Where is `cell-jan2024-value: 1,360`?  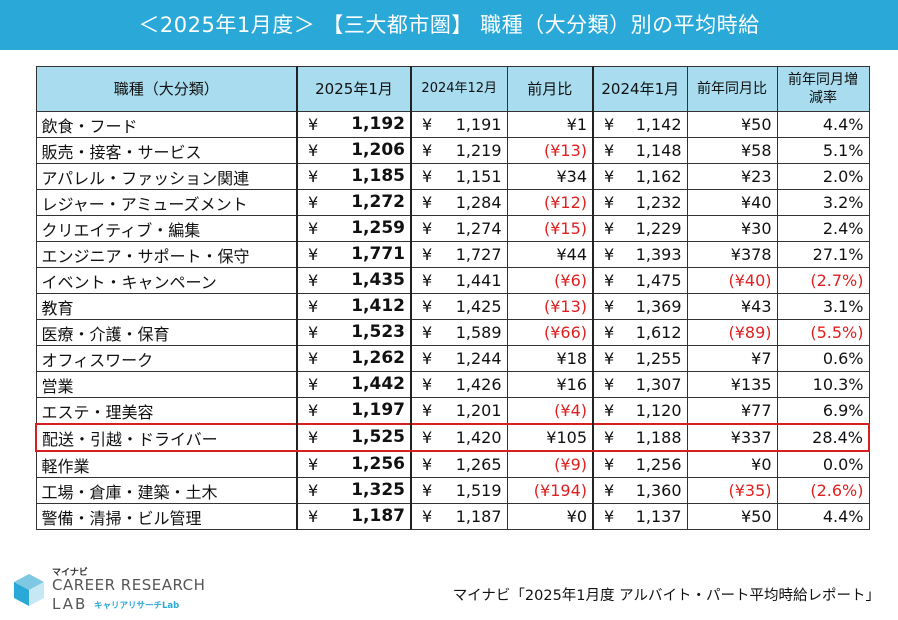 cell-jan2024-value: 1,360 is located at coordinates (658, 490).